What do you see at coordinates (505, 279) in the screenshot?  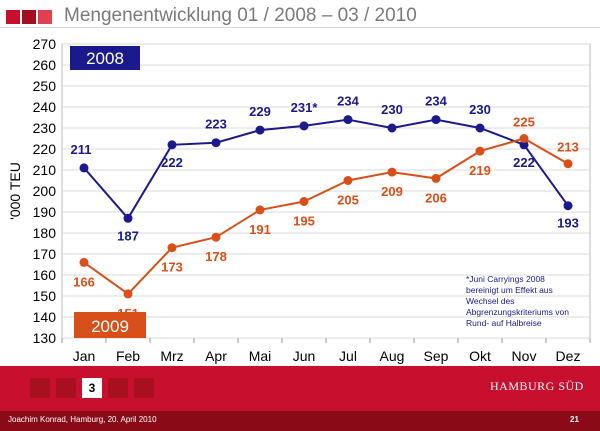 I see `annotation-line: *Juni Carryings 2008` at bounding box center [505, 279].